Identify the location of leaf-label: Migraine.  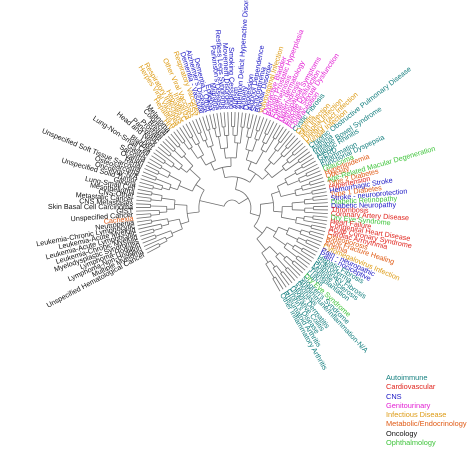
(214, 96).